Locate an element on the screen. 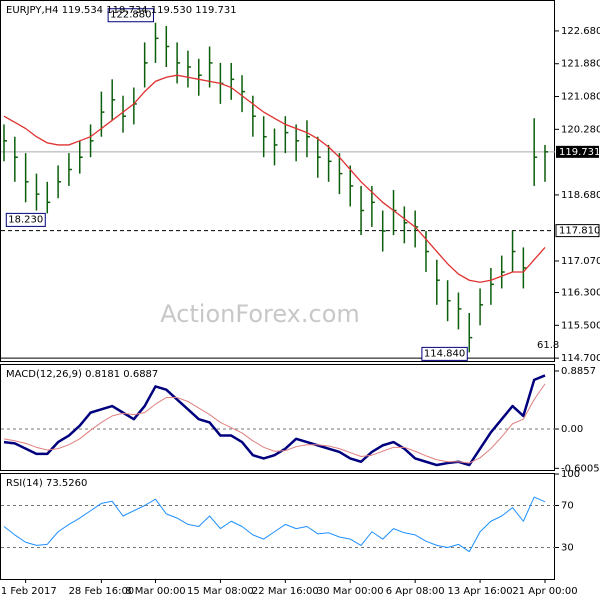 This screenshot has width=600, height=600. y-tick-label: 121.080 is located at coordinates (580, 97).